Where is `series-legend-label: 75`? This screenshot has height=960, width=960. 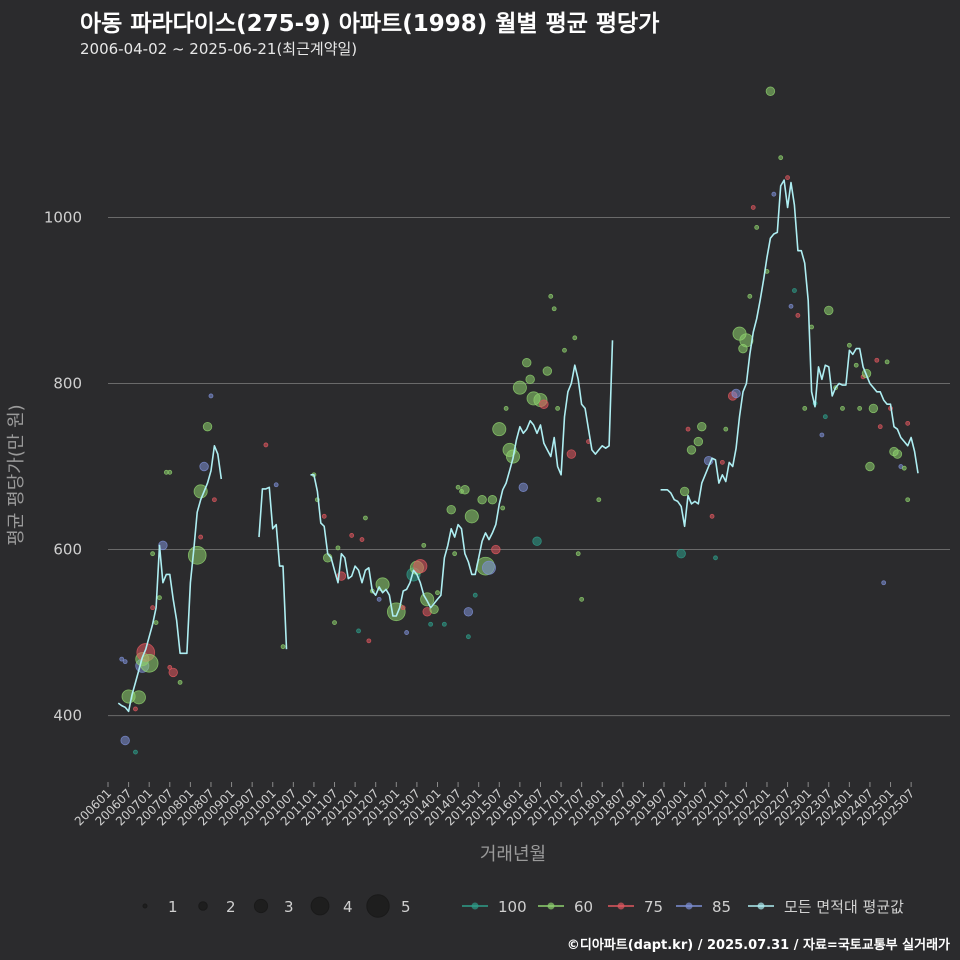 series-legend-label: 75 is located at coordinates (653, 907).